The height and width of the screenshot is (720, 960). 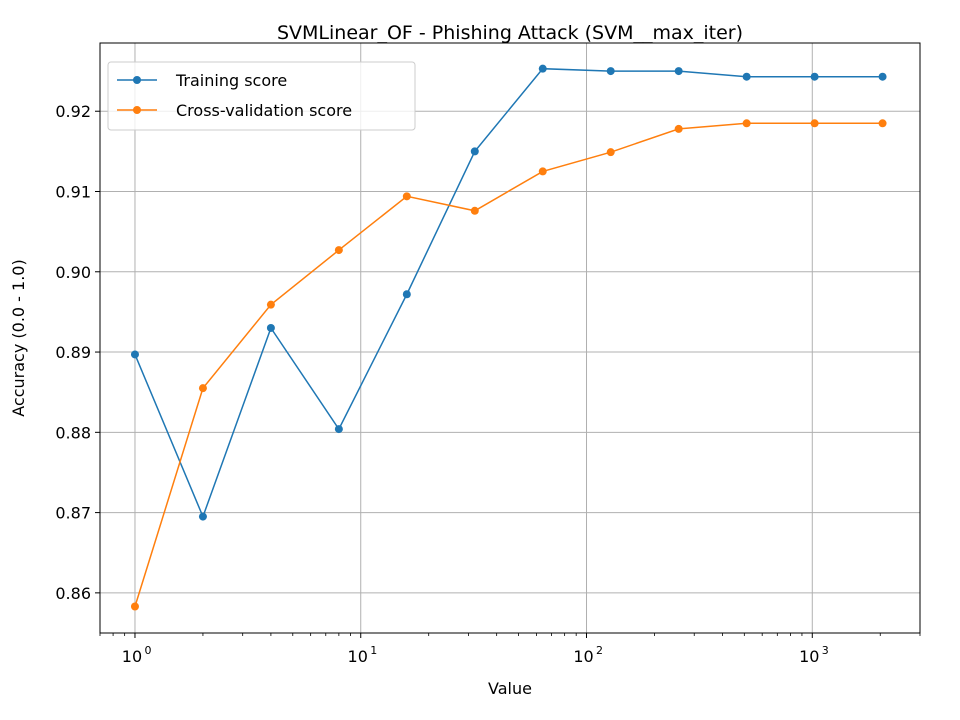 What do you see at coordinates (73, 192) in the screenshot?
I see `y-tick-label: 0.91` at bounding box center [73, 192].